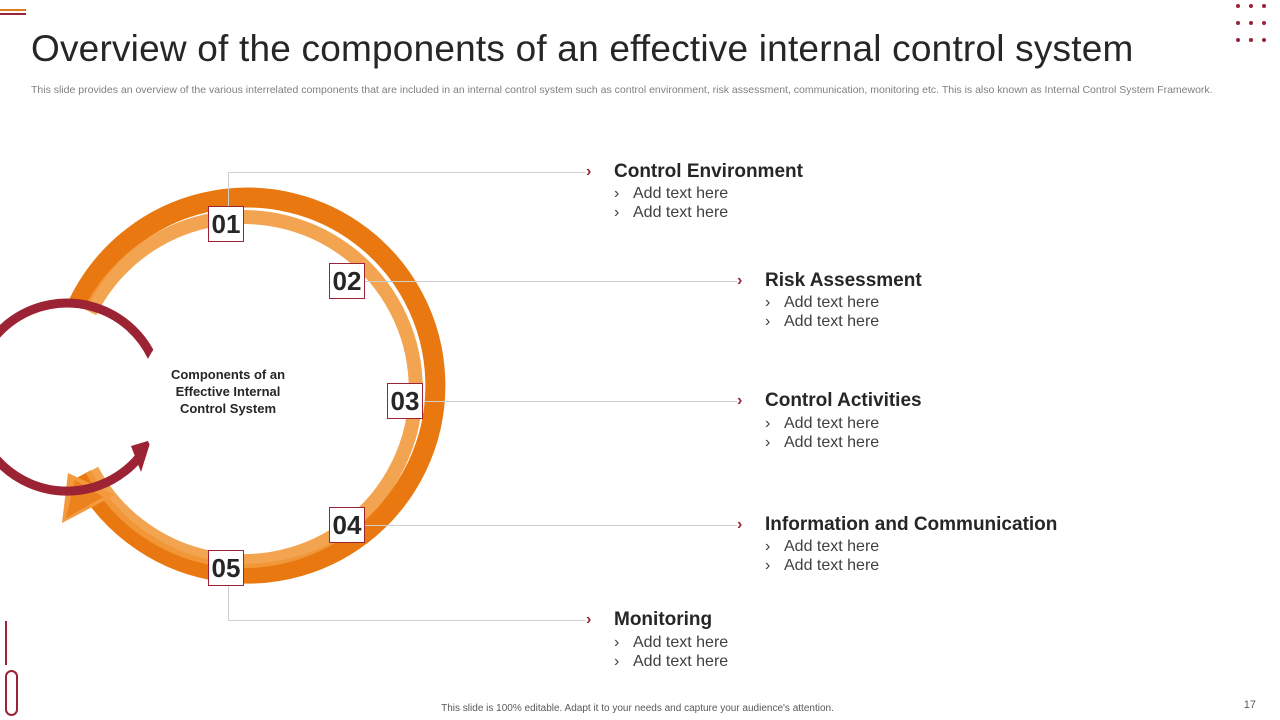 This screenshot has width=1280, height=720. What do you see at coordinates (911, 524) in the screenshot?
I see `component-title-04: Information and Communication` at bounding box center [911, 524].